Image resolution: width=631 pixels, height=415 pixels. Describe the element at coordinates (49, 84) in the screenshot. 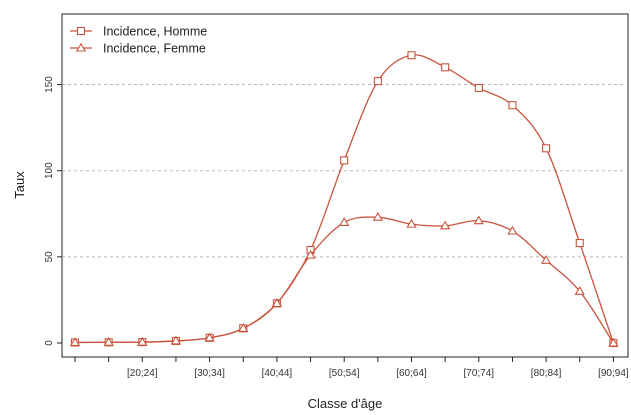

I see `y-tick-label: 150` at that location.